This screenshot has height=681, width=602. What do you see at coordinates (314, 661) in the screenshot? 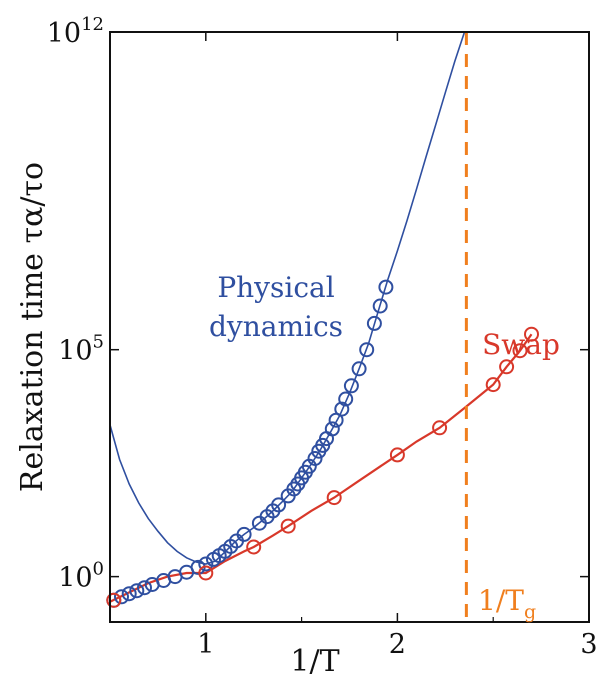
I see `x-axis-label: 1/T` at bounding box center [314, 661].